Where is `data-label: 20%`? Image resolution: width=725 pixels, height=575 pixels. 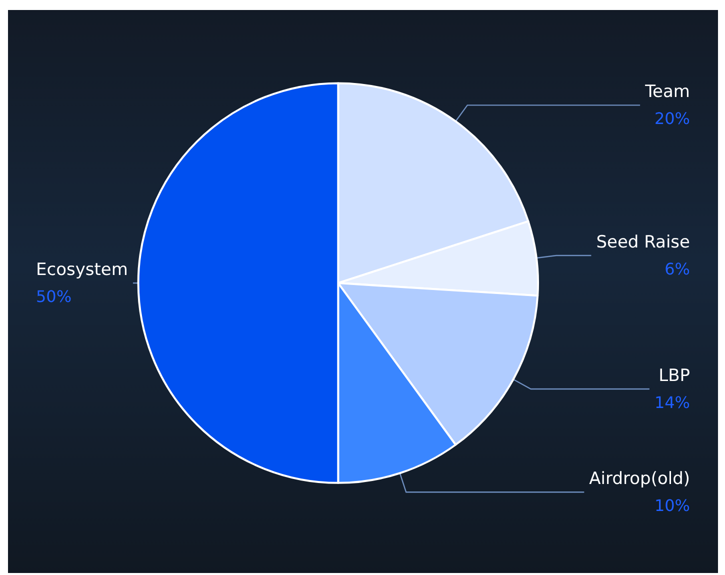
data-label: 20% is located at coordinates (672, 118).